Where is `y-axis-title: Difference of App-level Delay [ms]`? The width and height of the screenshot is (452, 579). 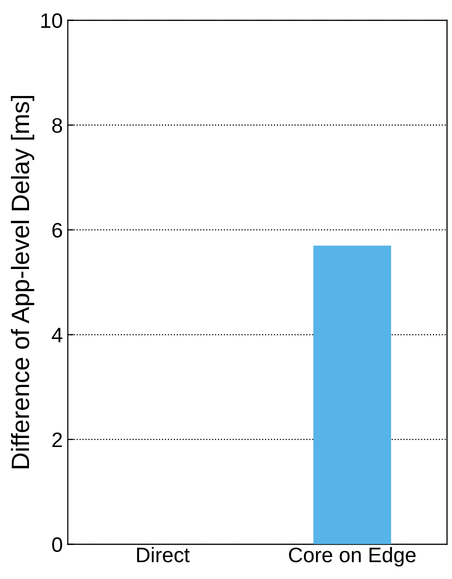 y-axis-title: Difference of App-level Delay [ms] is located at coordinates (22, 282).